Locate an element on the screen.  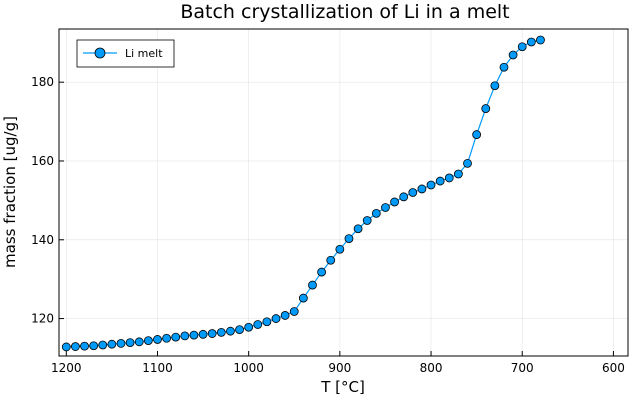
y-tick-label: 180 is located at coordinates (42, 82).